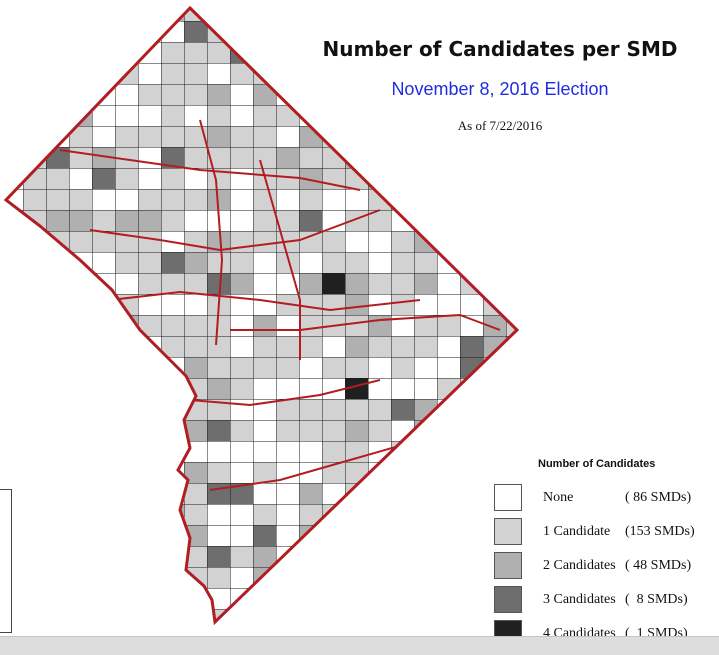  I want to click on legend-label: 1 Candidate (153 SMDs), so click(619, 531).